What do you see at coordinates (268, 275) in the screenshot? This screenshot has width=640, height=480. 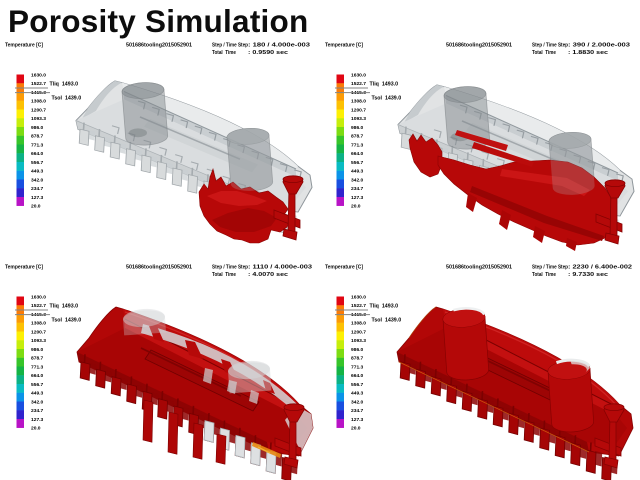 I see `svg-text:: 4.0070 sec: : 4.0070 sec` at bounding box center [268, 275].